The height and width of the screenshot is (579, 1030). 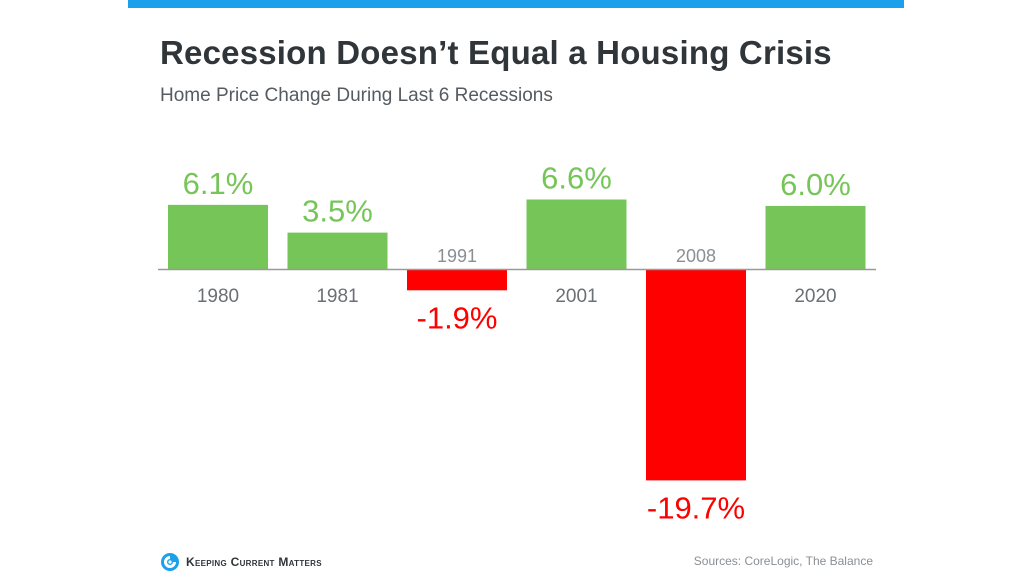 I want to click on brand-logo: Keeping Current Matters, so click(x=241, y=562).